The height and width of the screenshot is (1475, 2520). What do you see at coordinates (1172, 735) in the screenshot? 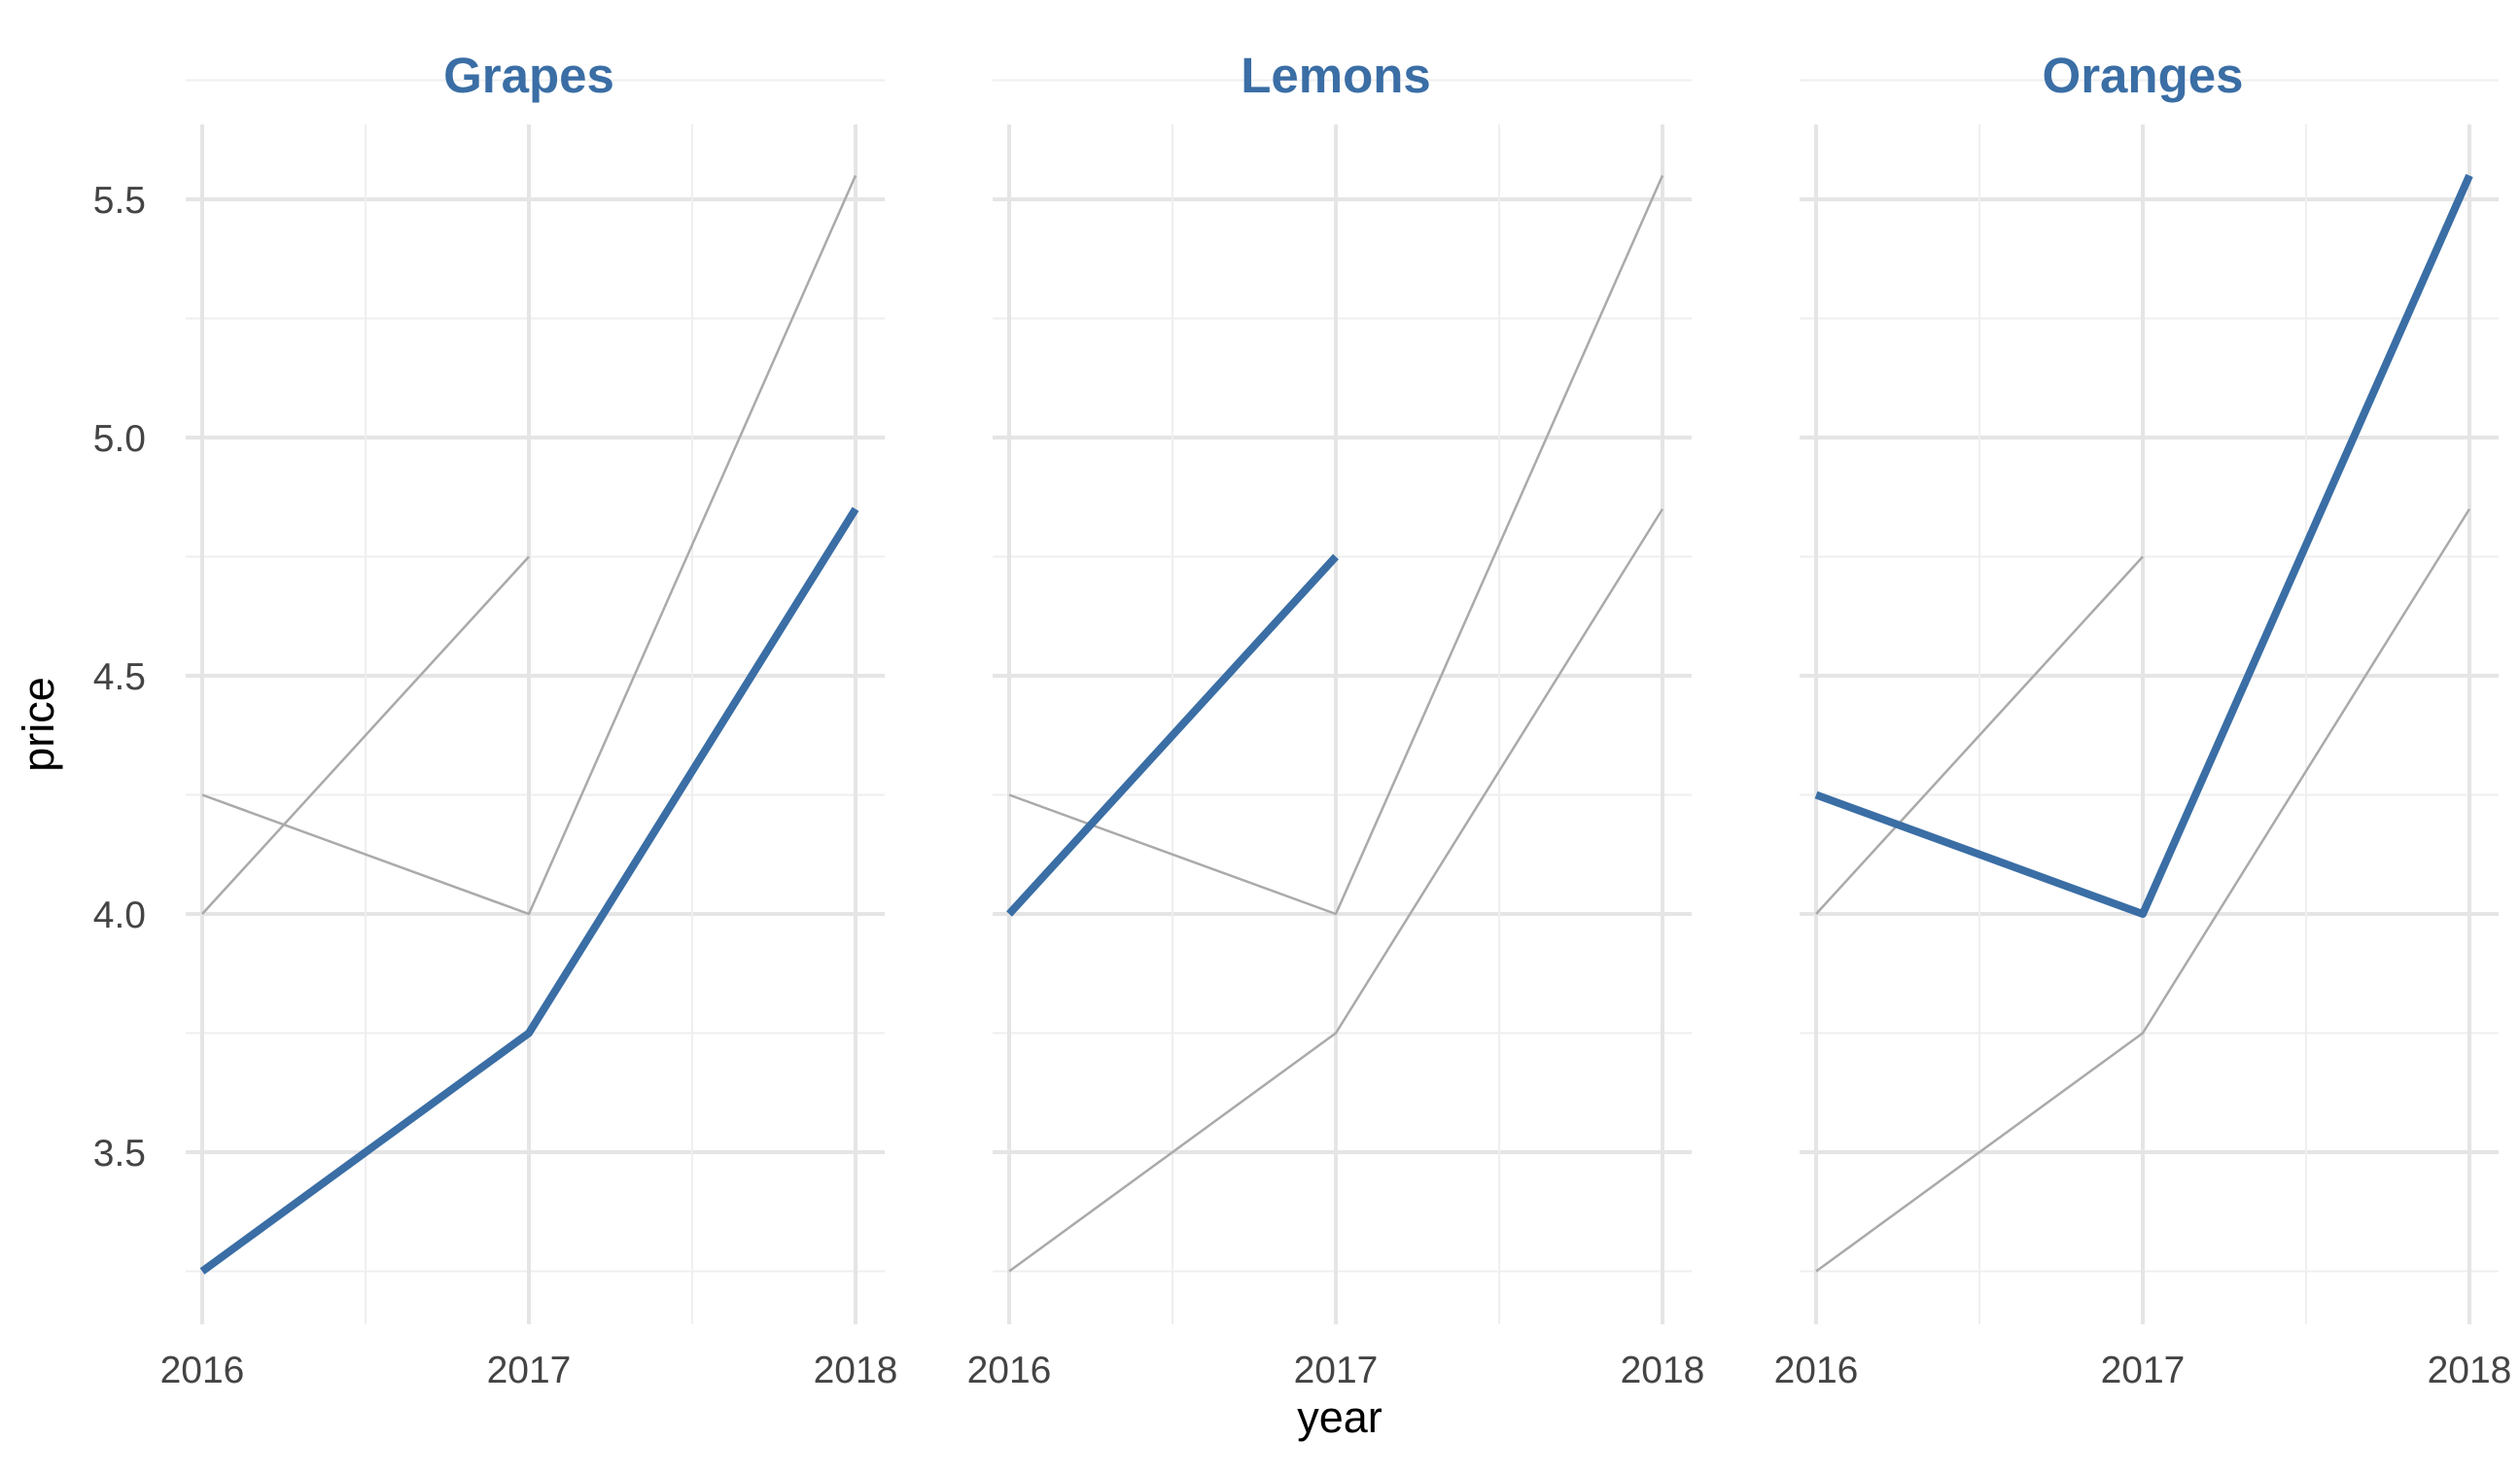
I see `series-line-lemons` at bounding box center [1172, 735].